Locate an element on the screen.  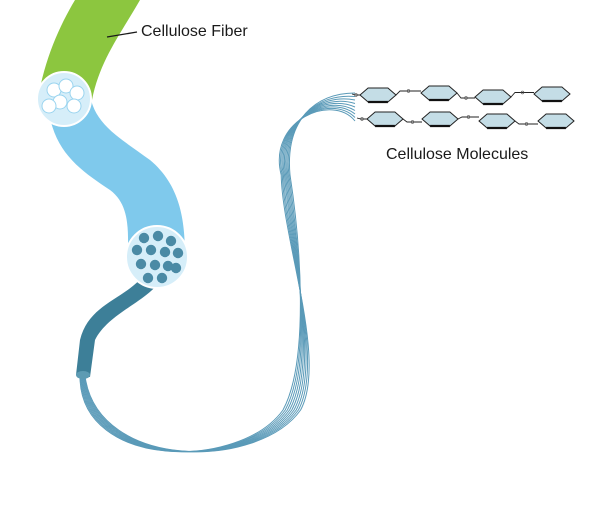
cellulose-molecule-chains is located at coordinates (463, 107).